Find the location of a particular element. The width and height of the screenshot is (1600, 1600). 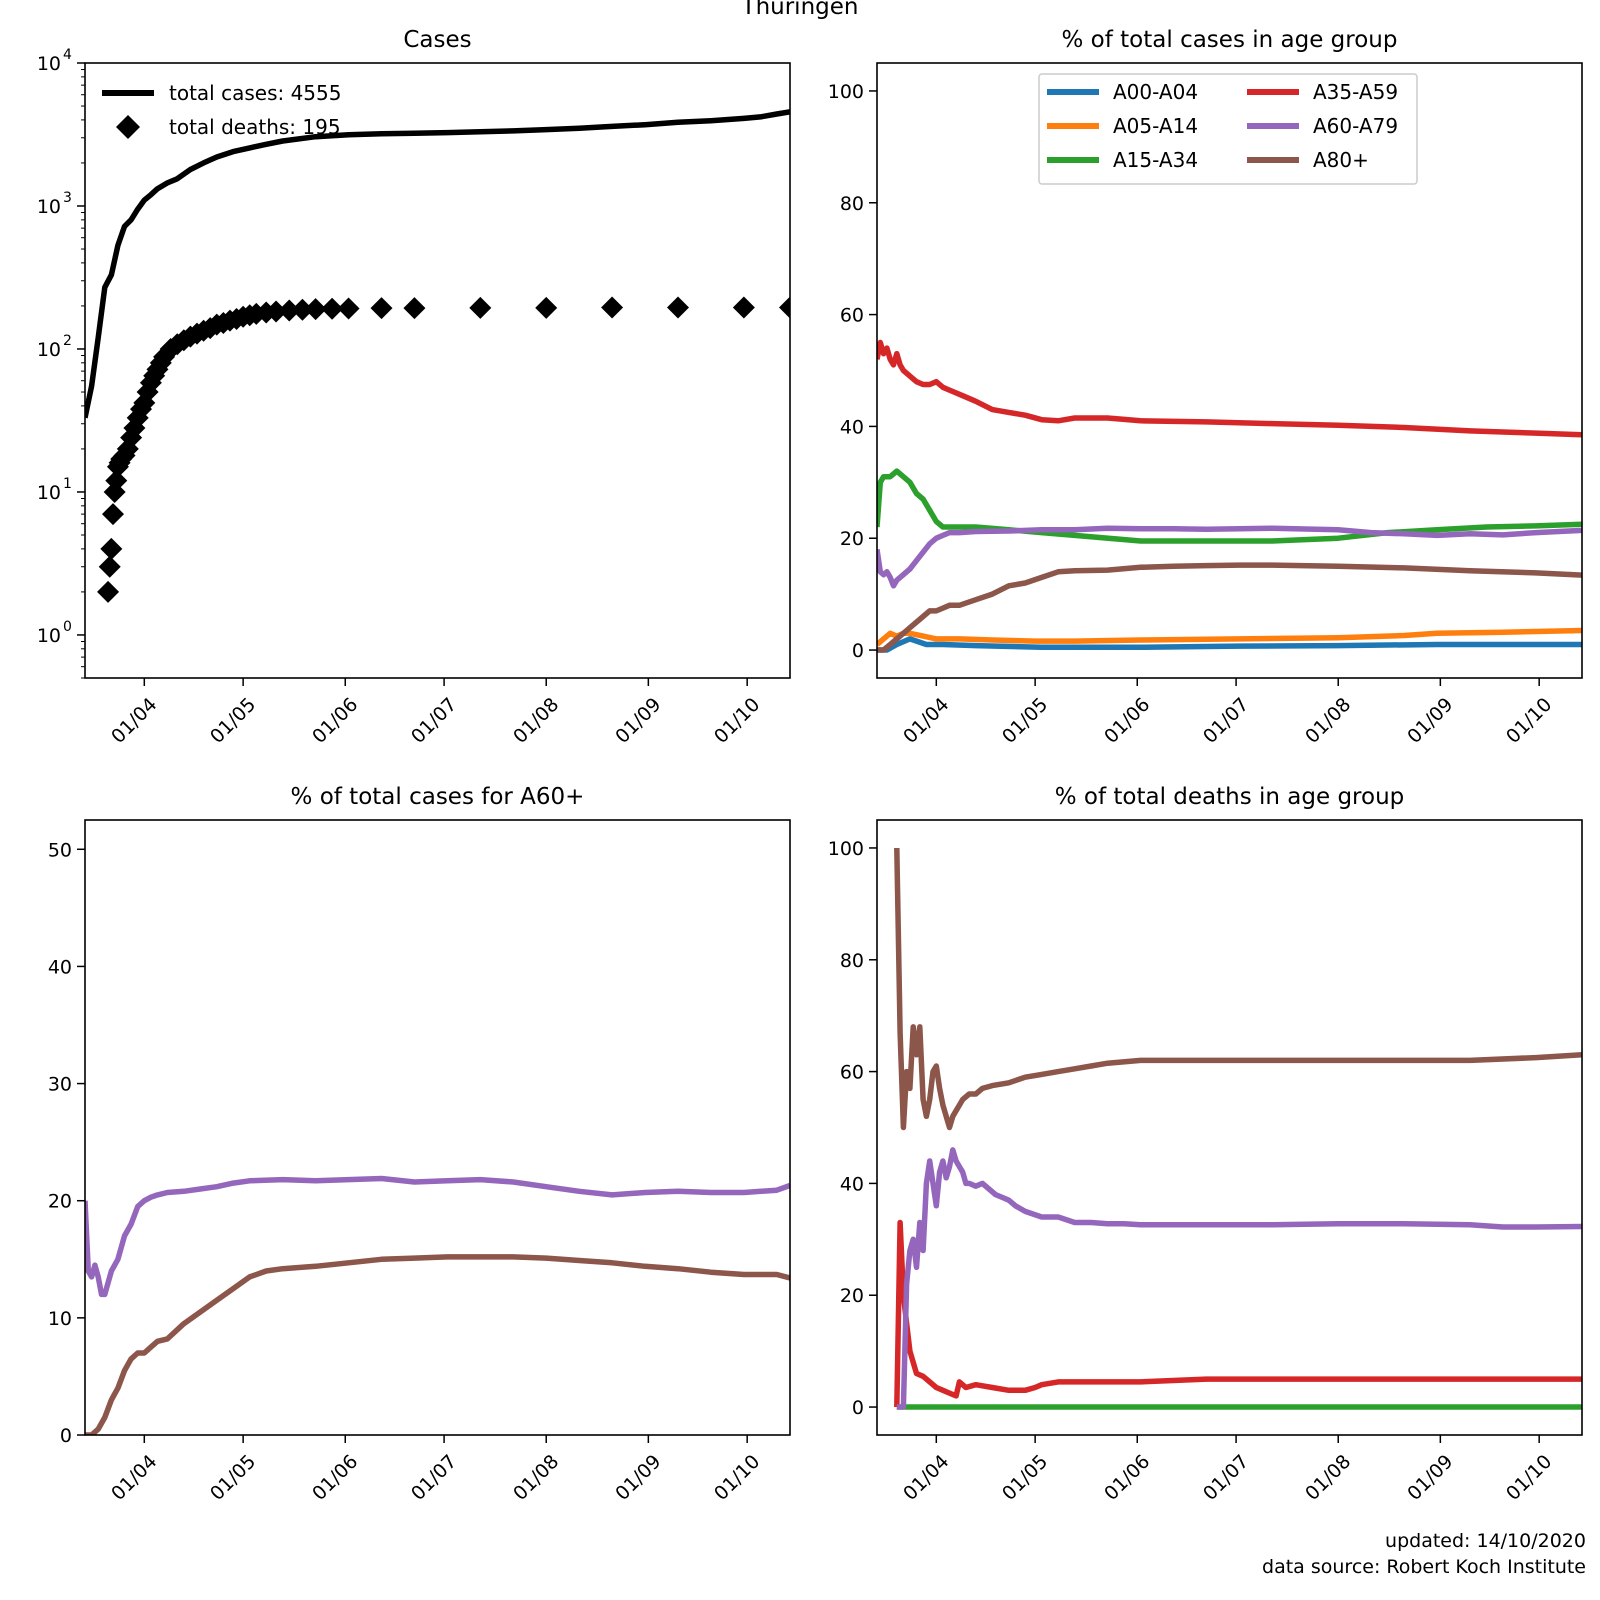

legend-label: A60-A79 is located at coordinates (1355, 126).